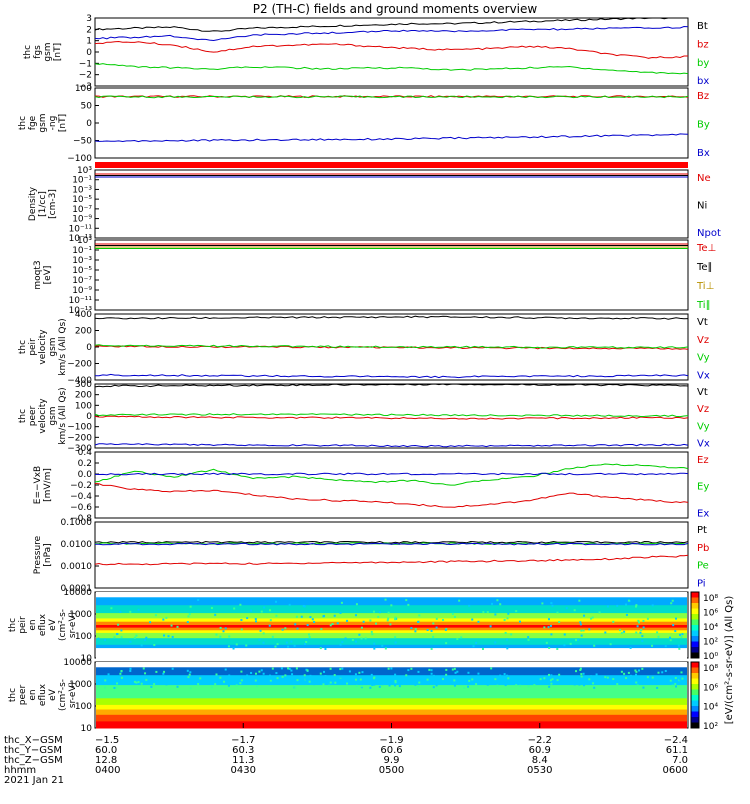  I want to click on legend-entry: Vz, so click(703, 409).